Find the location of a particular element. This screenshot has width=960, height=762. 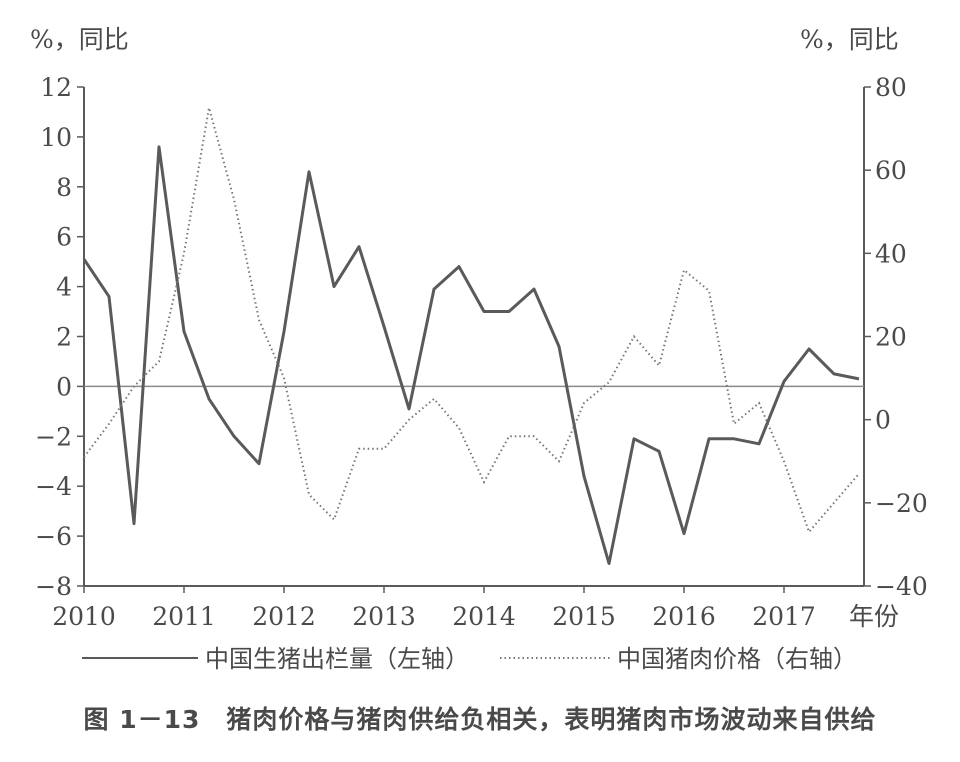

x-tick-label: 2016 is located at coordinates (684, 616).